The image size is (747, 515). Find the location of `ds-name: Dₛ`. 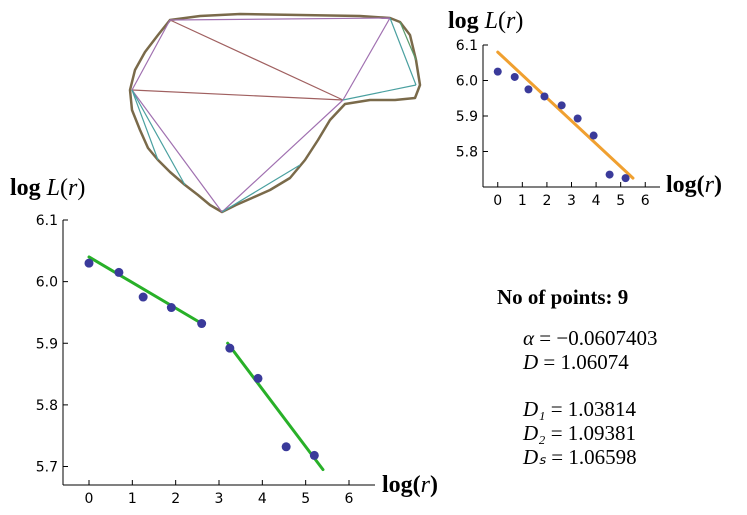

ds-name: Dₛ is located at coordinates (534, 457).